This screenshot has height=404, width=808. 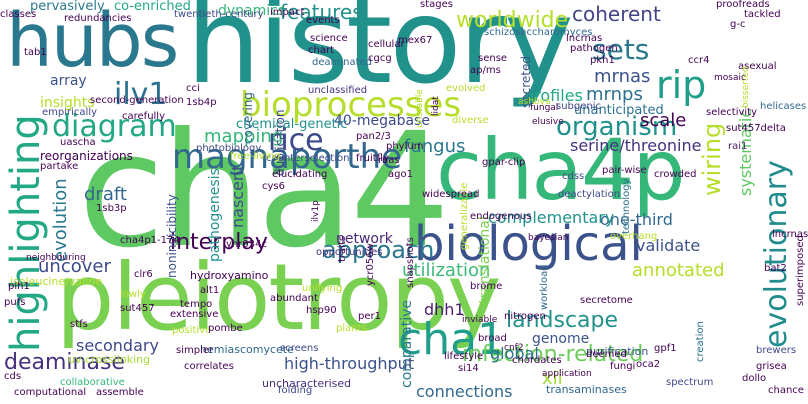 What do you see at coordinates (790, 234) in the screenshot?
I see `cloud-word: lncrnas` at bounding box center [790, 234].